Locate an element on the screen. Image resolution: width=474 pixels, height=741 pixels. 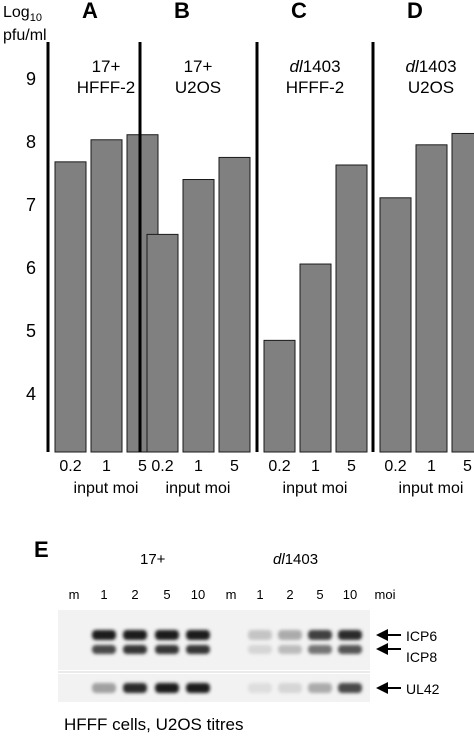
panel-a-category-3: 5 is located at coordinates (142, 466).